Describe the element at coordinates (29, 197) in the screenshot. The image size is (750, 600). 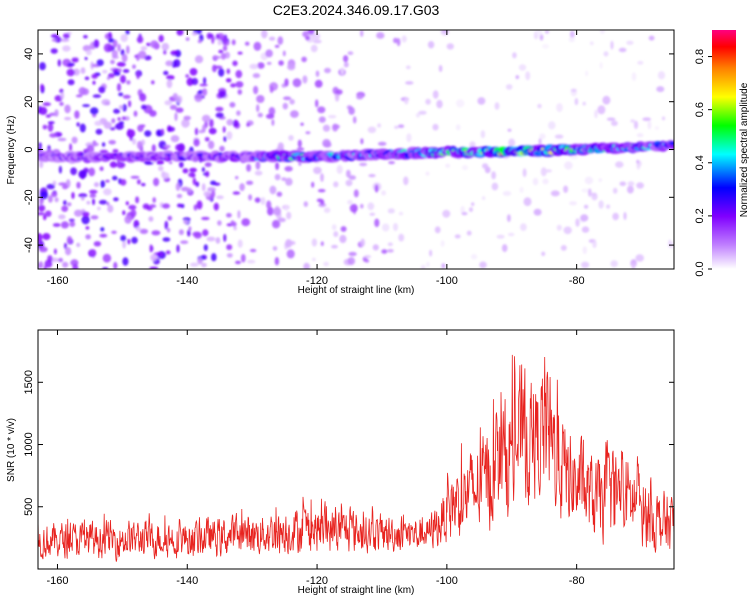
I see `spectrogram-y-tick-label: -20` at that location.